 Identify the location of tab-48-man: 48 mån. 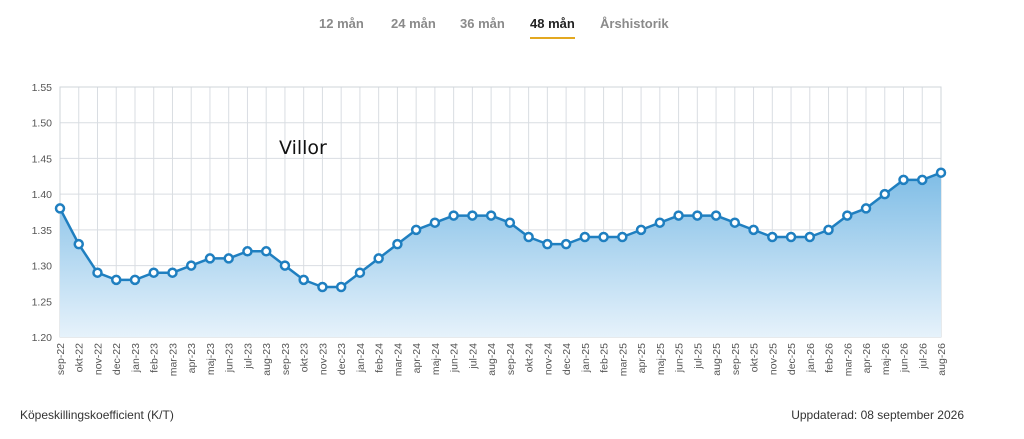
(552, 27).